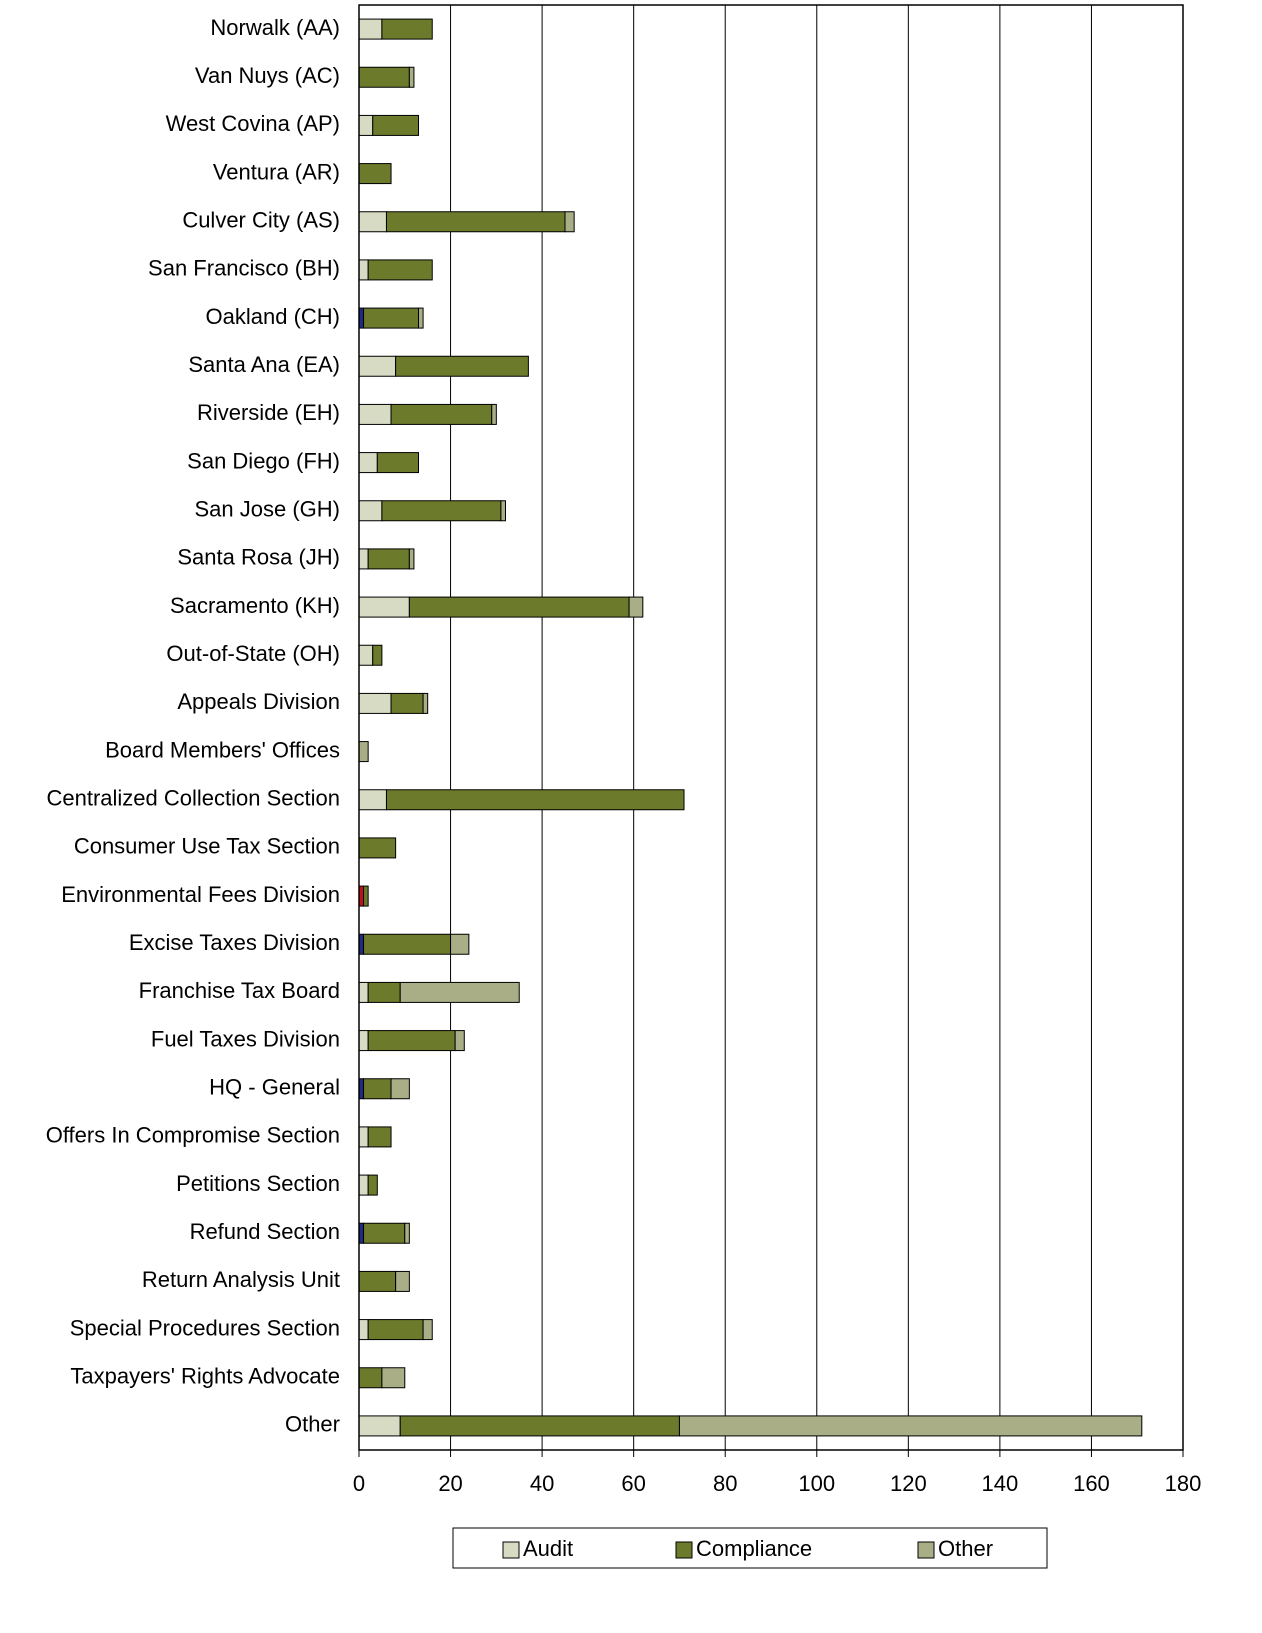 The width and height of the screenshot is (1262, 1633). What do you see at coordinates (276, 171) in the screenshot?
I see `y-tick-label: Ventura (AR)` at bounding box center [276, 171].